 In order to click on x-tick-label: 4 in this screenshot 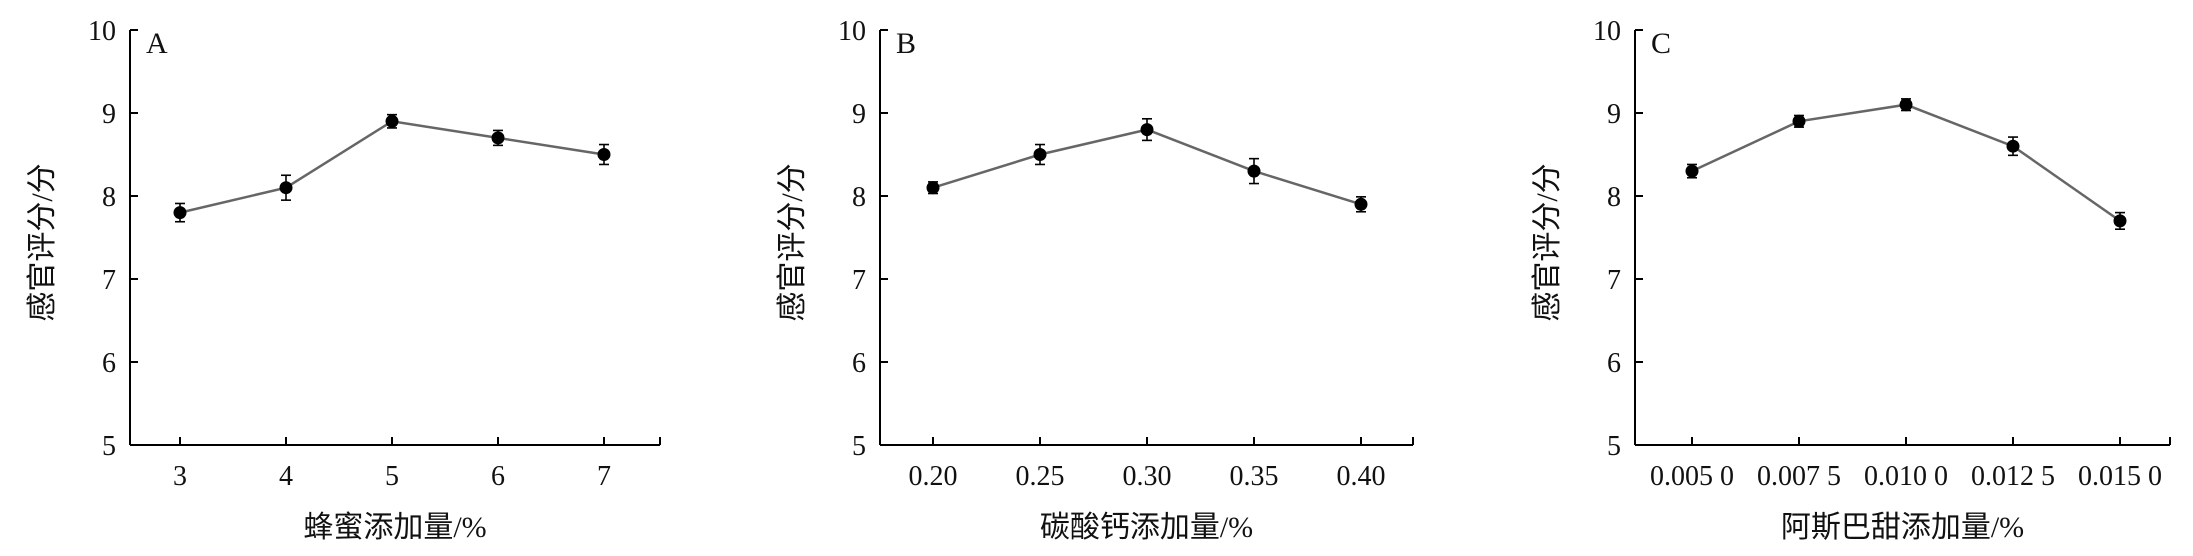, I will do `click(286, 476)`.